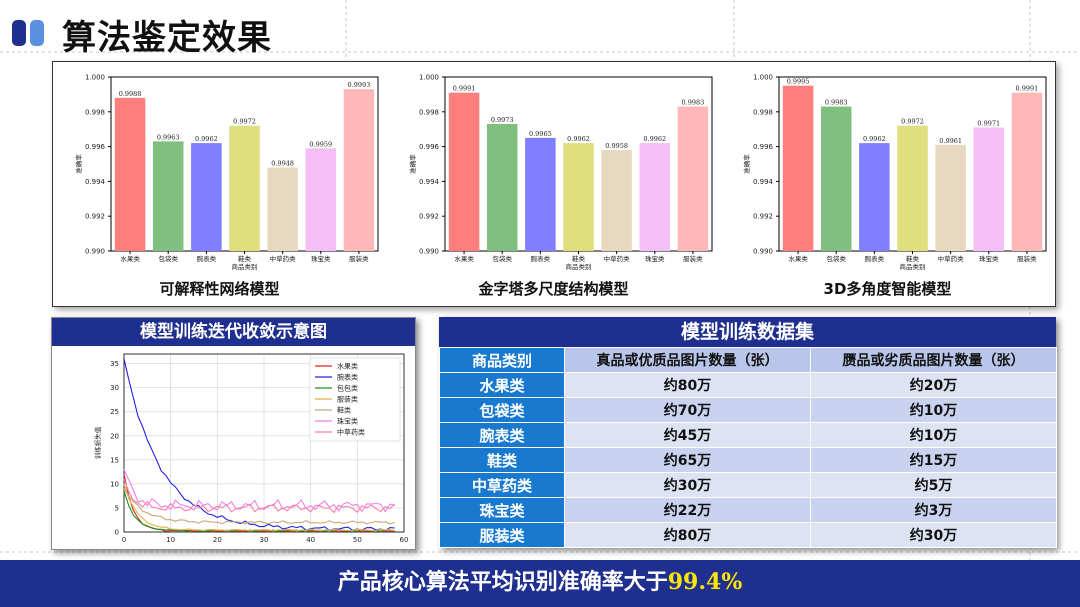 The height and width of the screenshot is (607, 1080). I want to click on y-tick-label: 35, so click(114, 364).